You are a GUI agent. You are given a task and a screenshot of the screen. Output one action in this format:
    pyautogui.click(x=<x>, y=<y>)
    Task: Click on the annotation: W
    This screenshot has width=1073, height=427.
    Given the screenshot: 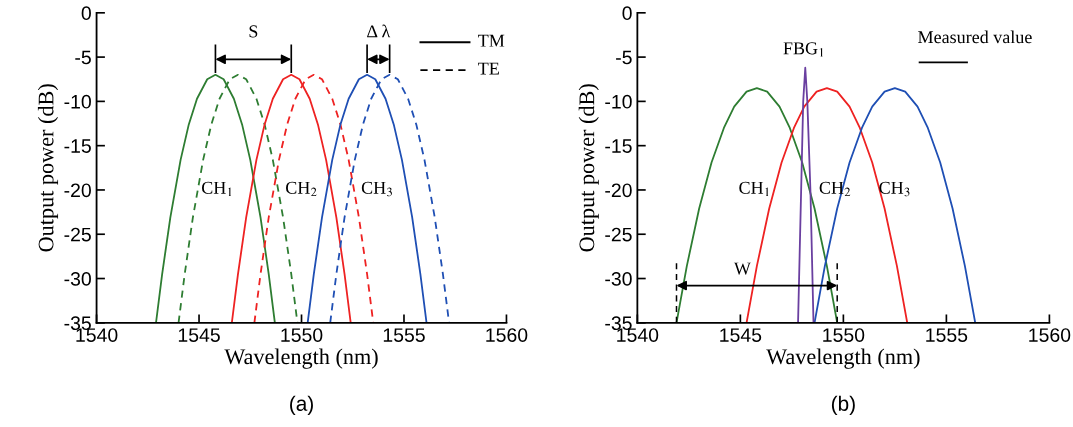 What is the action you would take?
    pyautogui.click(x=742, y=268)
    